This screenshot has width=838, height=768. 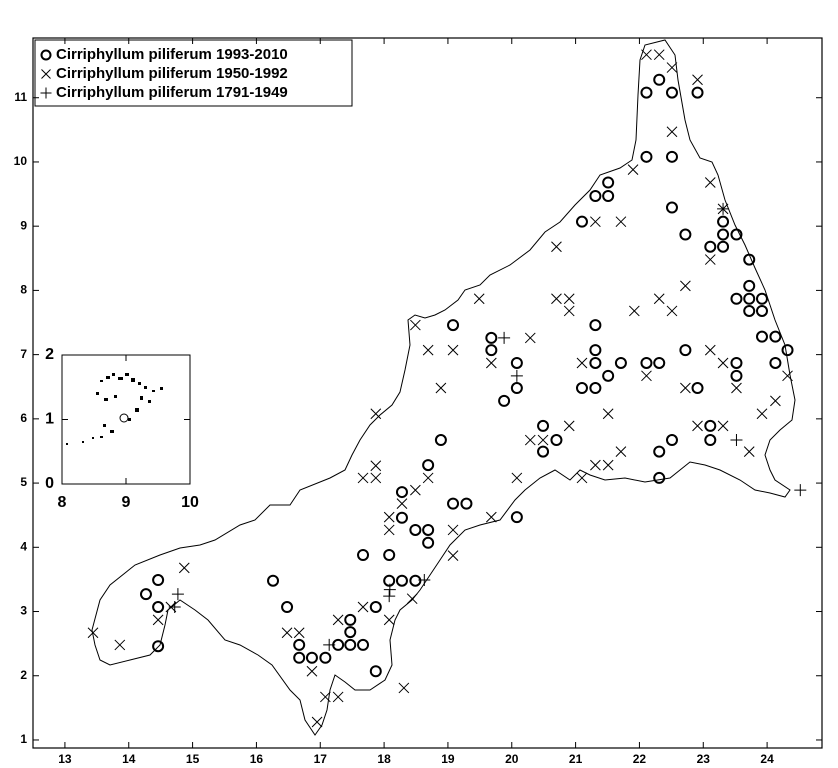 What do you see at coordinates (65, 759) in the screenshot?
I see `x-tick-label: 13` at bounding box center [65, 759].